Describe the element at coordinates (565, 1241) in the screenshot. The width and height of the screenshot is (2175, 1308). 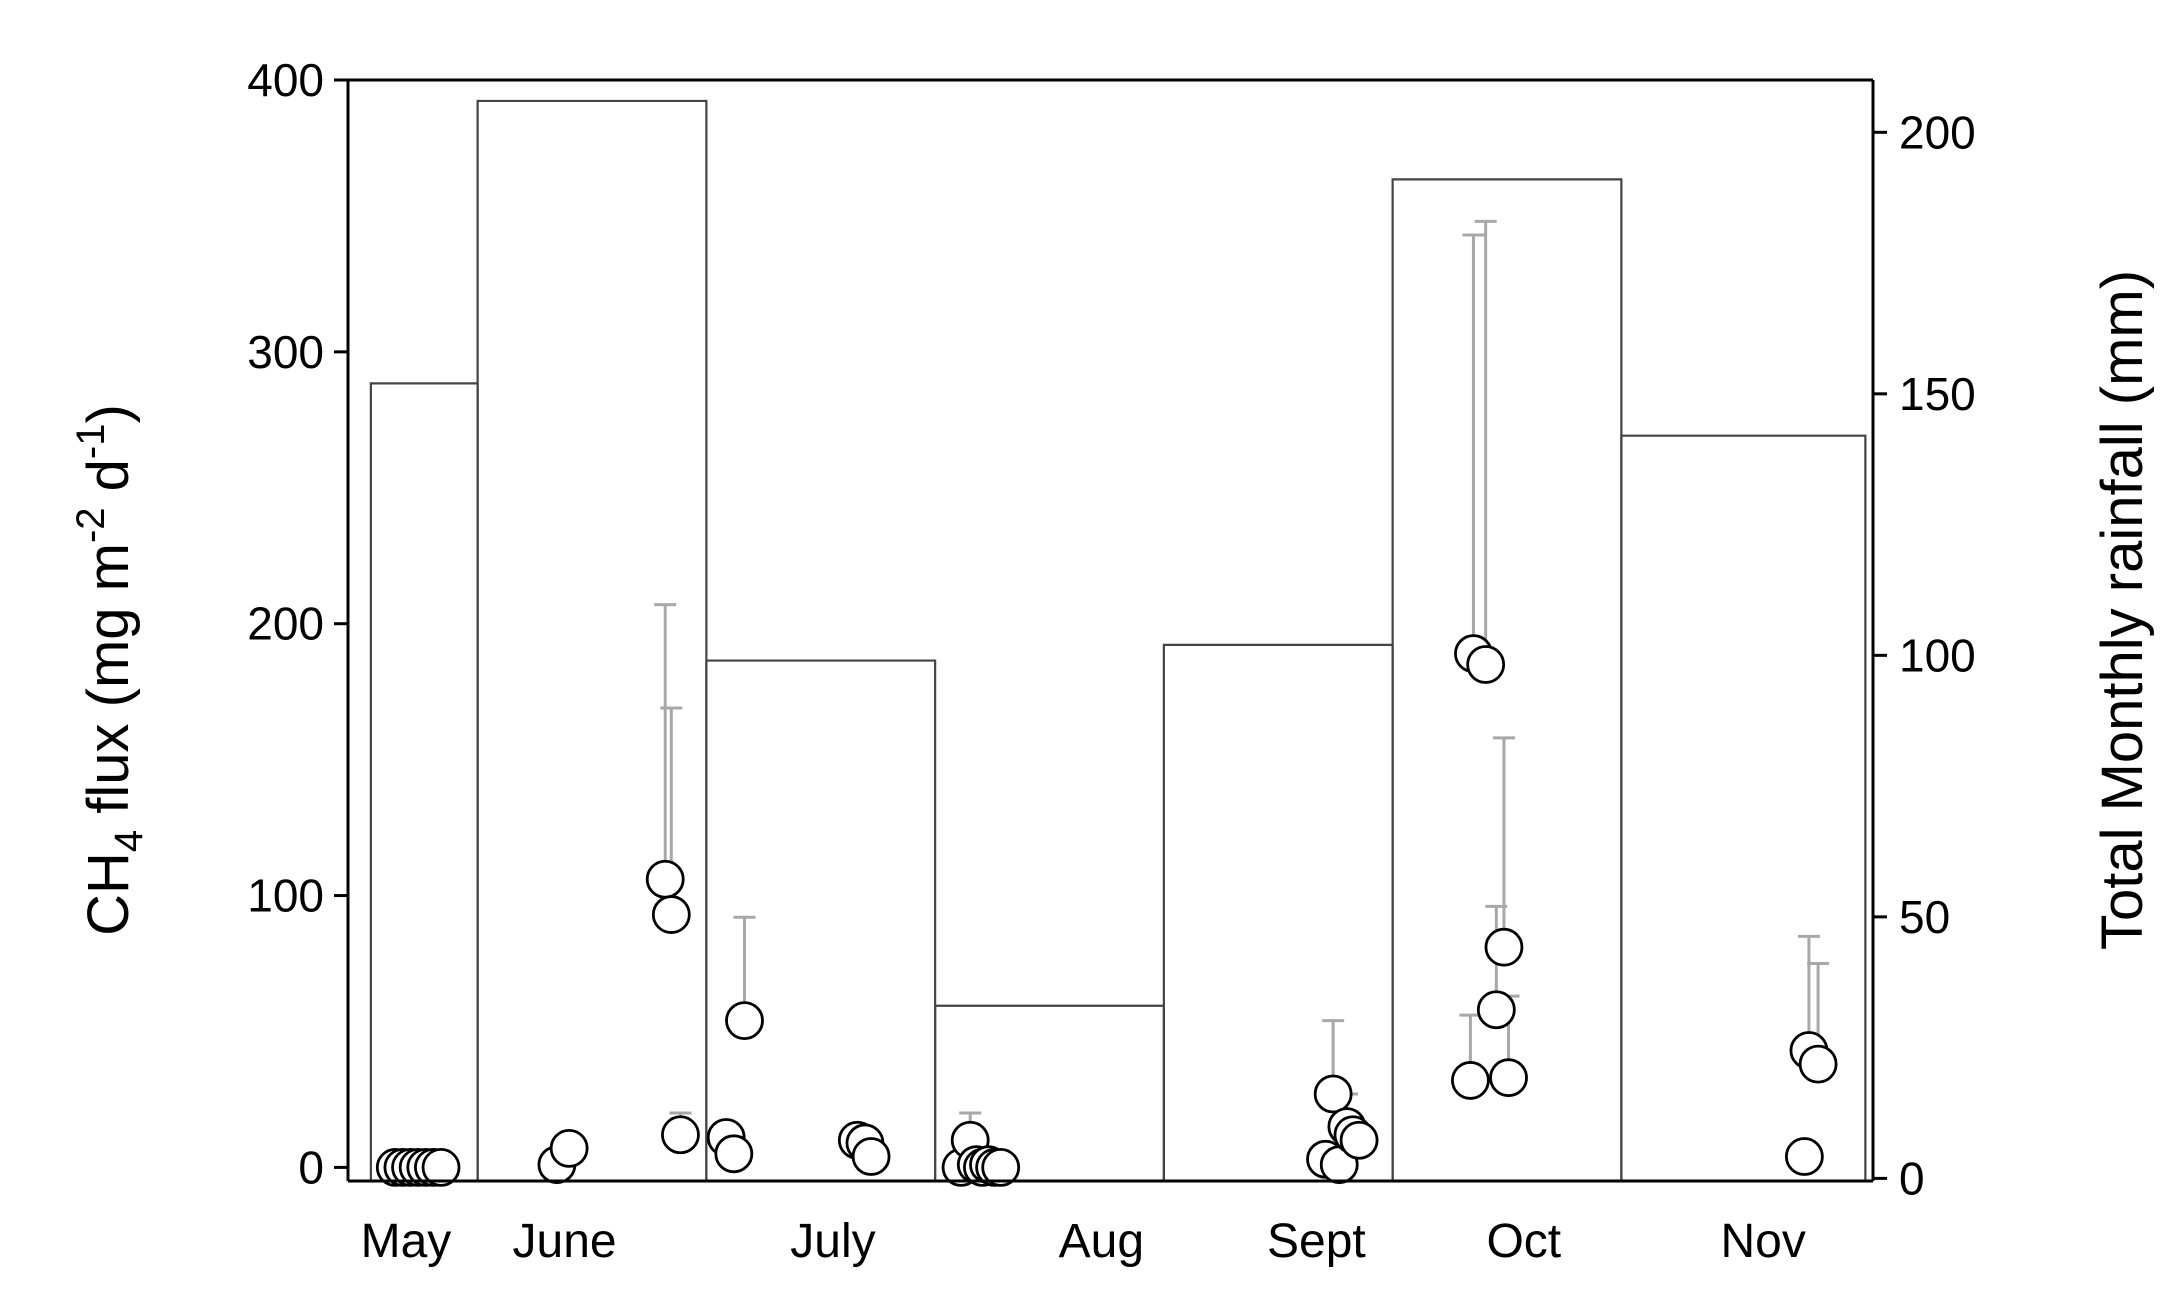
I see `month-label-june: June` at that location.